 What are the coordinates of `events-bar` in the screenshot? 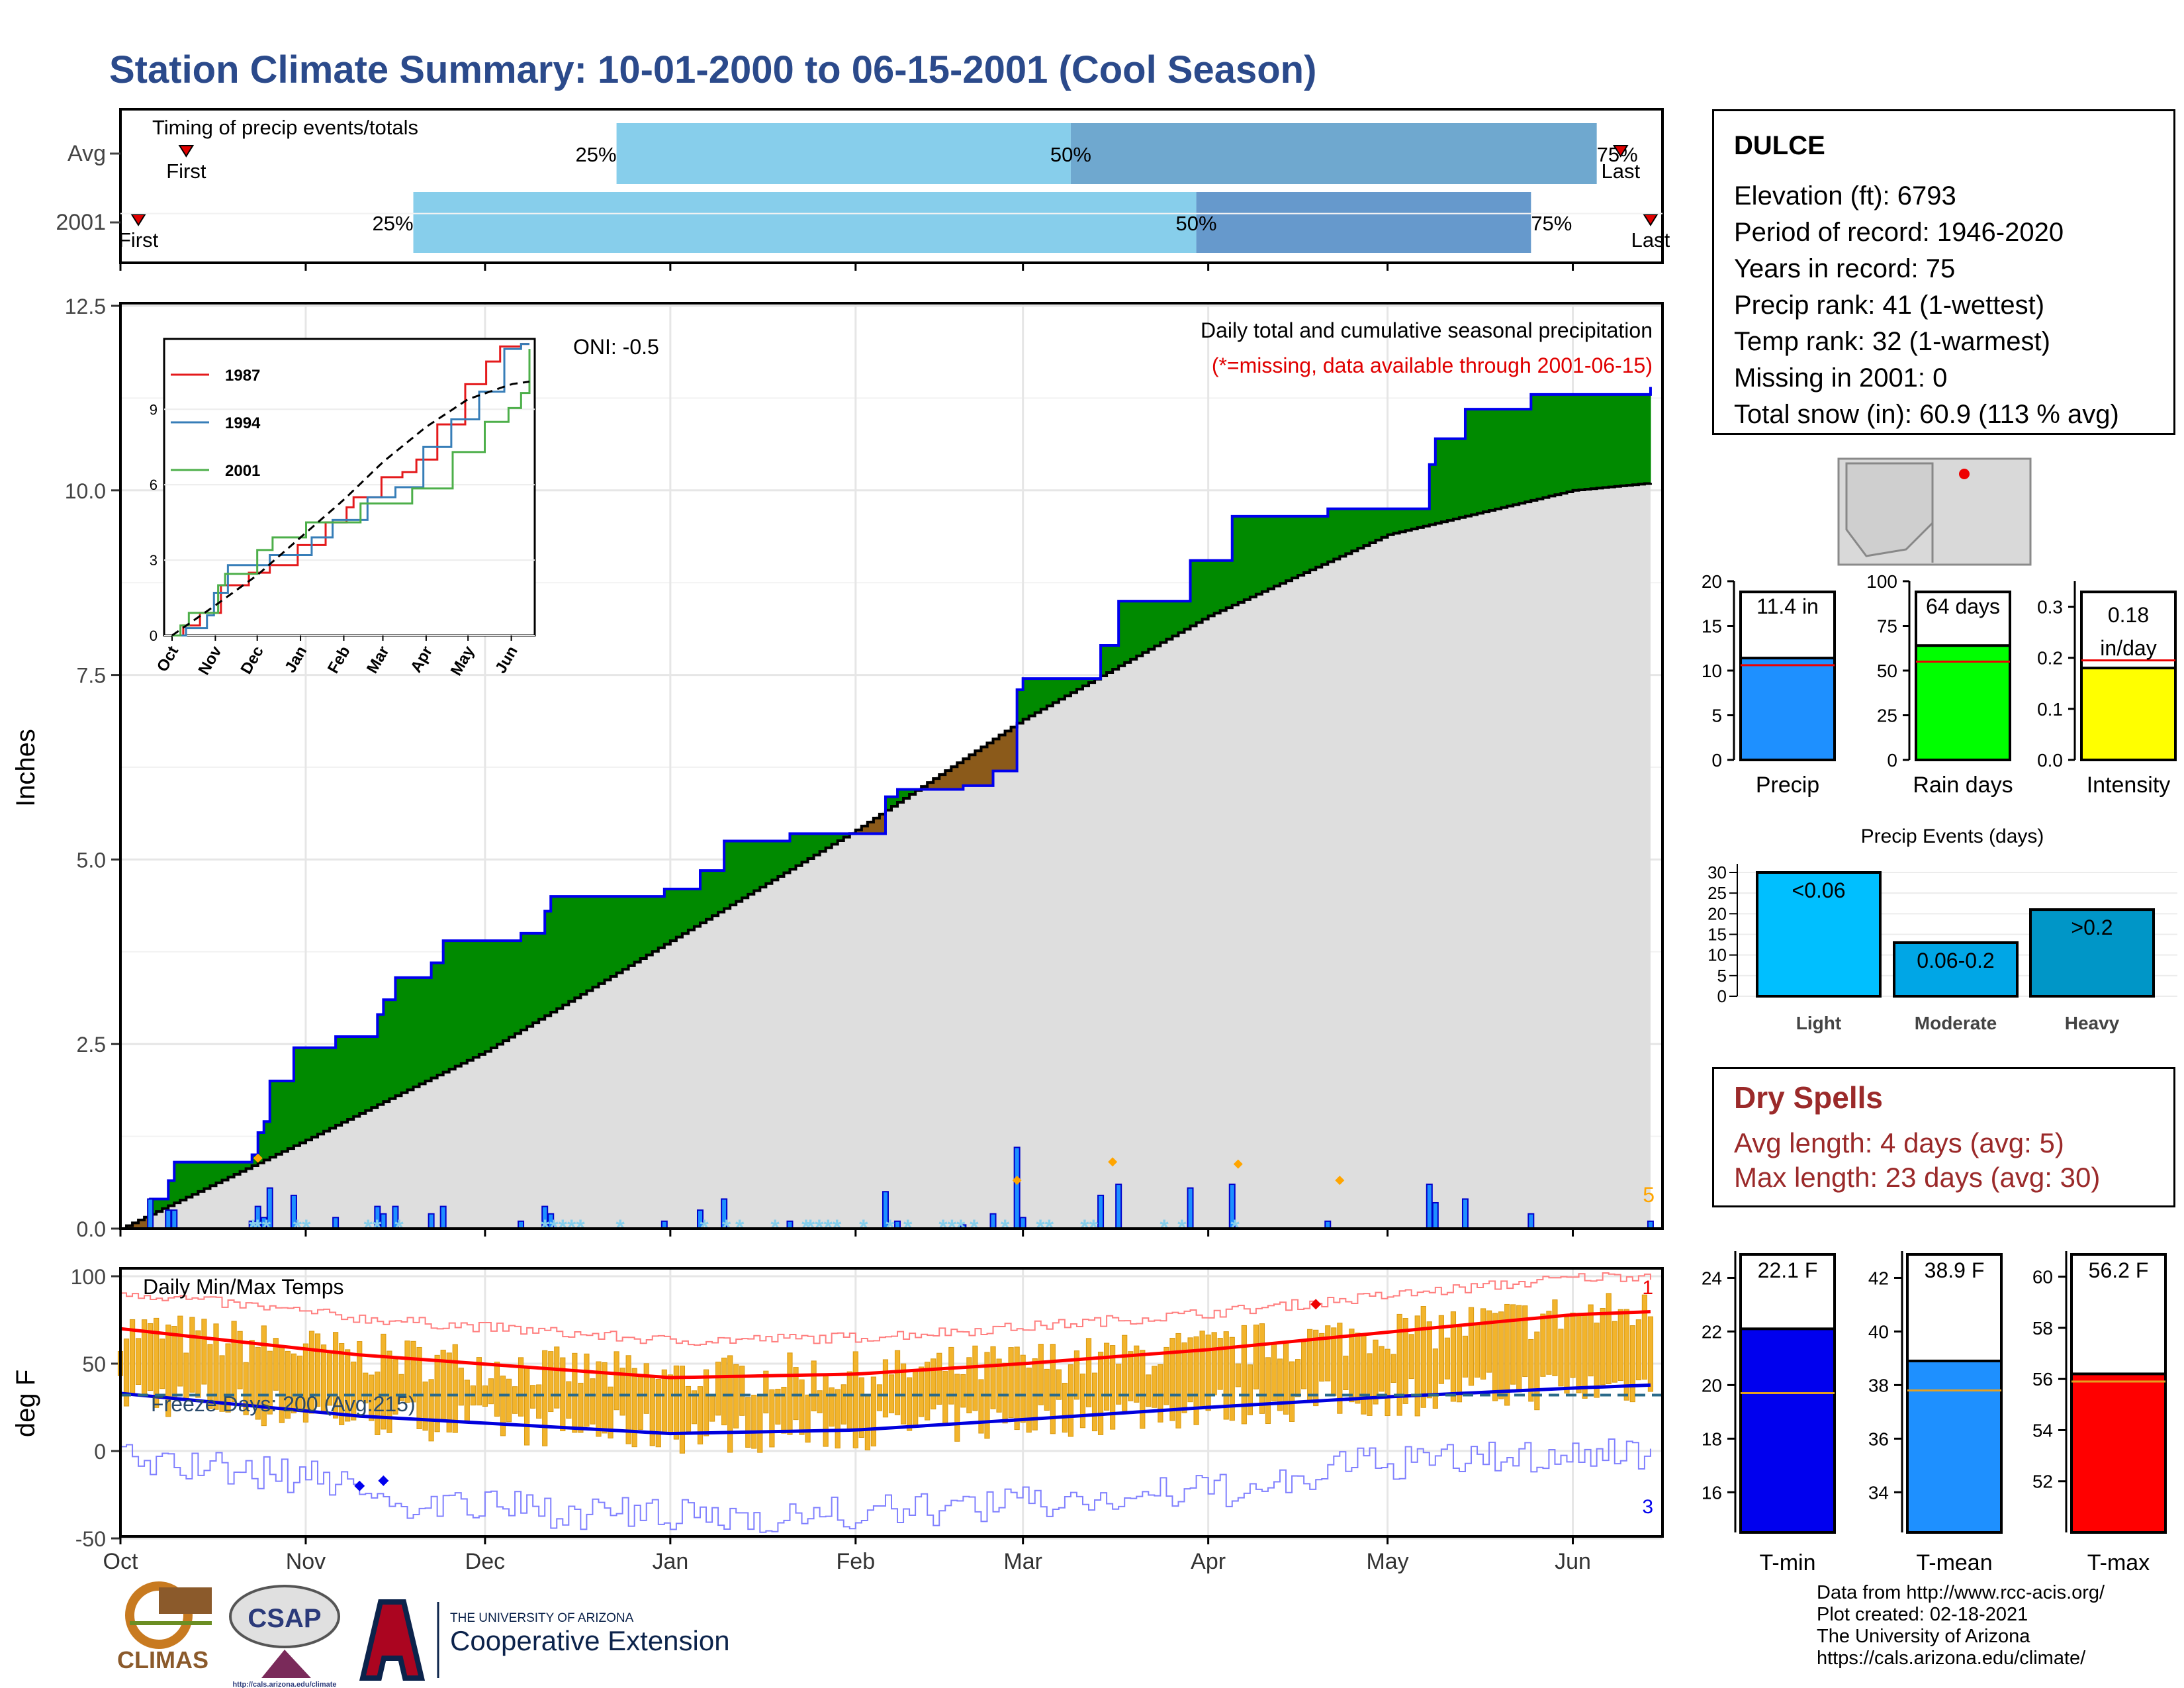 It's located at (1819, 934).